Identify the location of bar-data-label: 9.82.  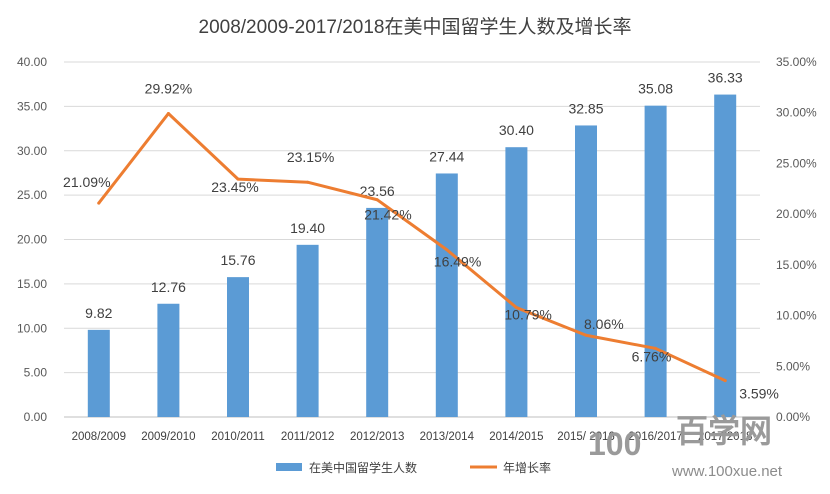
(98, 313).